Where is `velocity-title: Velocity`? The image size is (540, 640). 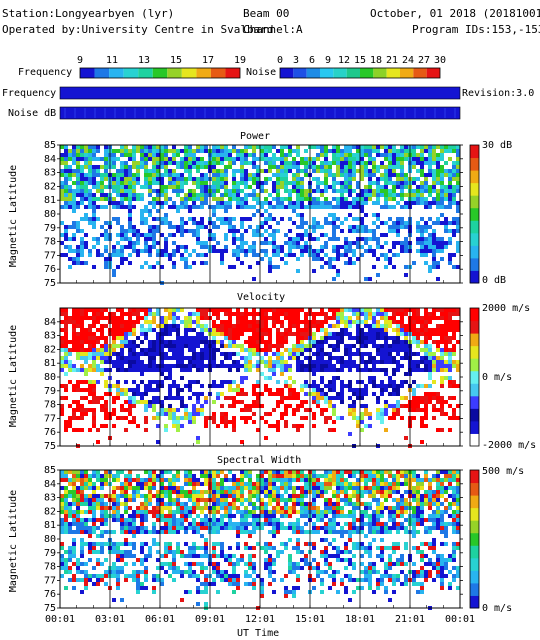 velocity-title: Velocity is located at coordinates (261, 297).